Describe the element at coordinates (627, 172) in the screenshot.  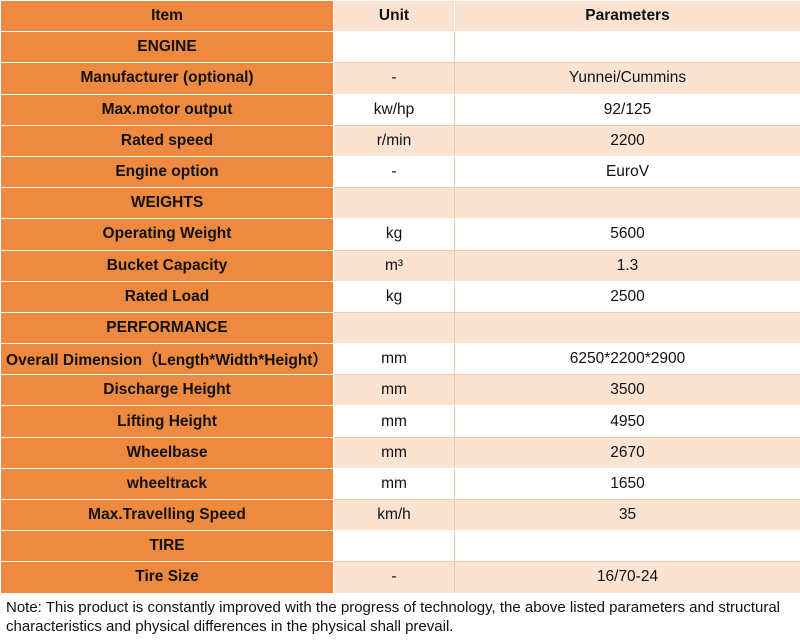
I see `row-parameter: EuroV` at that location.